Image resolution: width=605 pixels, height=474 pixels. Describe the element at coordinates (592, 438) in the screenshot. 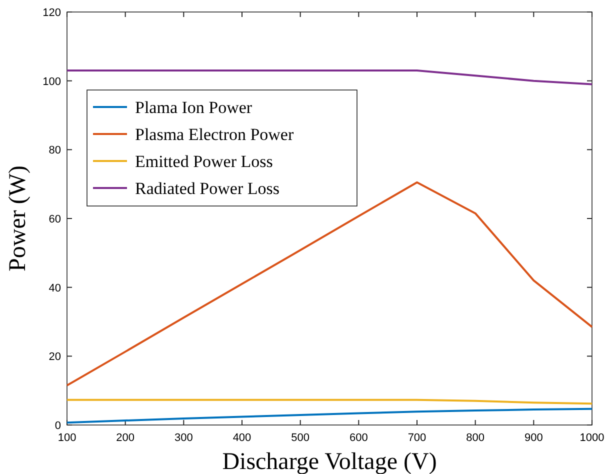

I see `x-tick-label: 1000` at that location.